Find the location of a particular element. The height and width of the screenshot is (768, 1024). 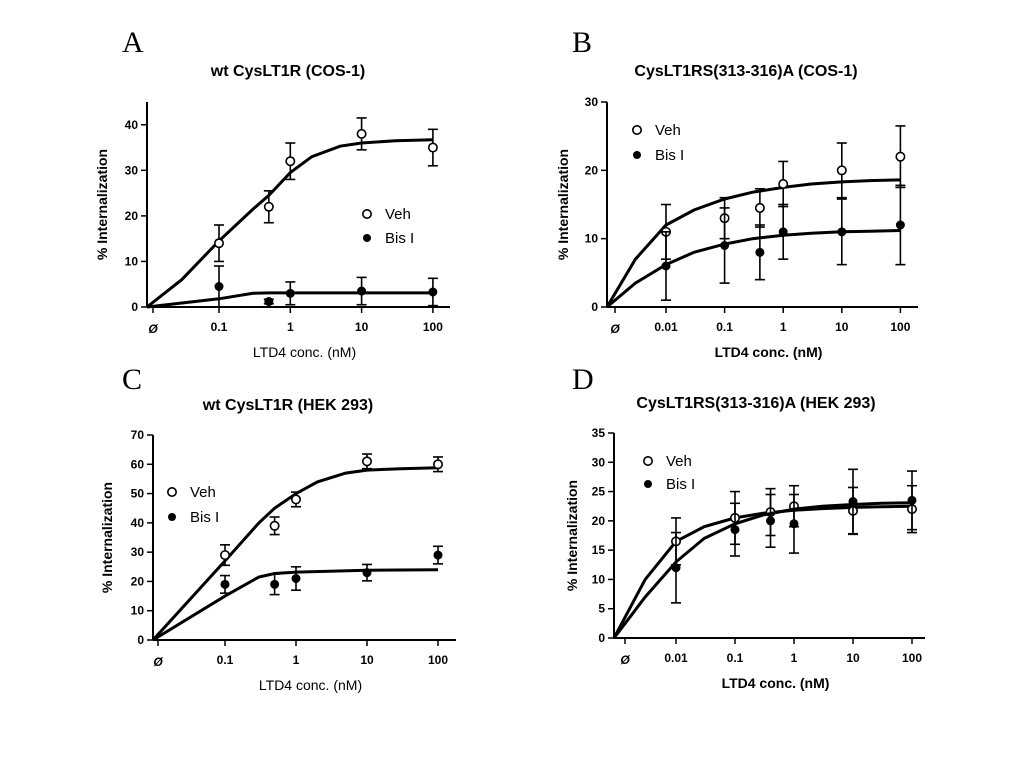

panel-title: wt CysLT1R (HEK 293) is located at coordinates (287, 405).